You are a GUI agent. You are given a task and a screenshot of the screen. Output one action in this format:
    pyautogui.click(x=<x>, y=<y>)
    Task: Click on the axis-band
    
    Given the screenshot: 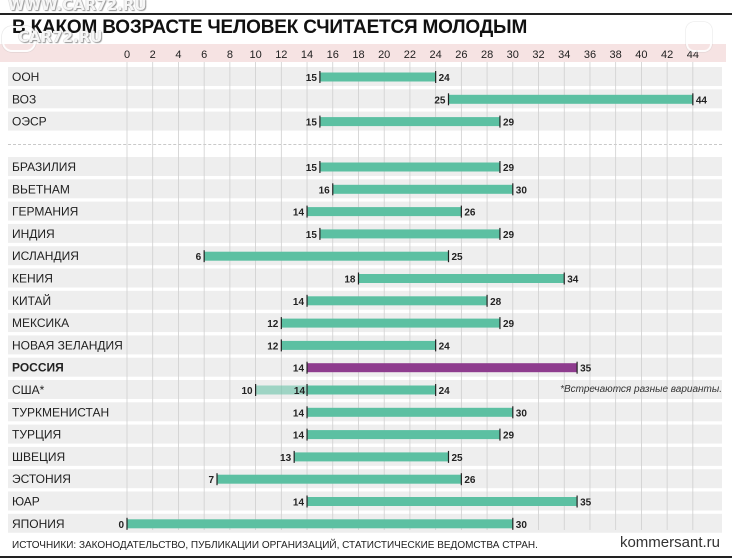 What is the action you would take?
    pyautogui.click(x=363, y=53)
    